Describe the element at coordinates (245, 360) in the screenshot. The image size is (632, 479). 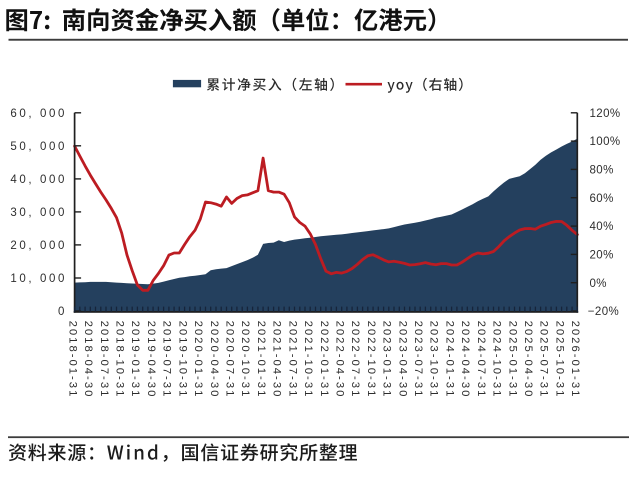
I see `svg-text: 2020-10-31` at that location.